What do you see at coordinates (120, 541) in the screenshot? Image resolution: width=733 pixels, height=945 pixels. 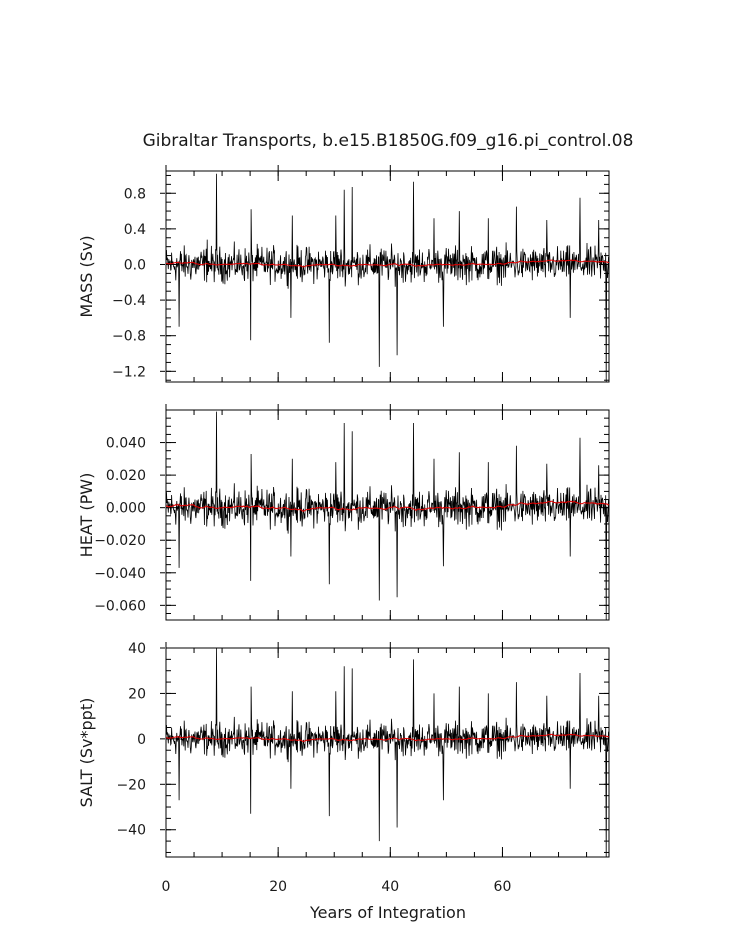 I see `y-tick-label: −0.020` at bounding box center [120, 541].